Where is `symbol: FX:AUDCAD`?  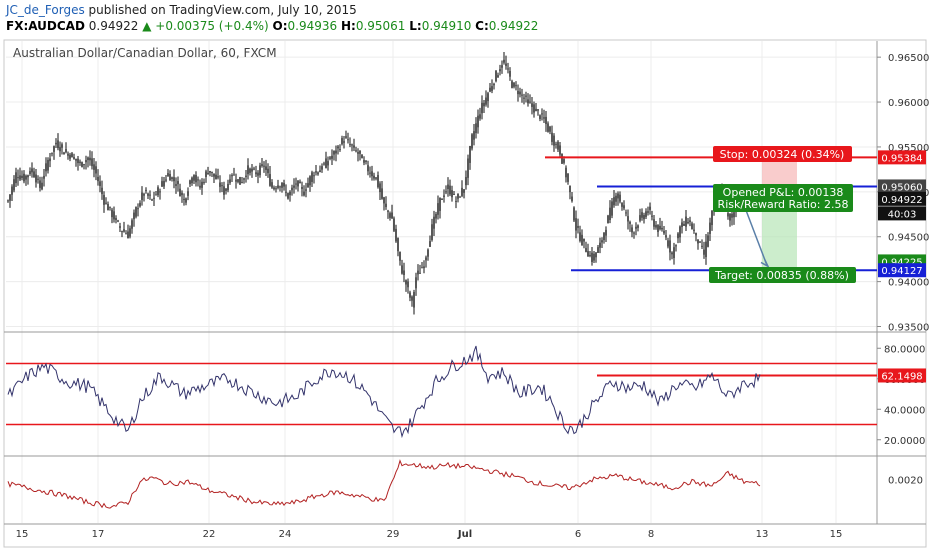 symbol: FX:AUDCAD is located at coordinates (45, 26).